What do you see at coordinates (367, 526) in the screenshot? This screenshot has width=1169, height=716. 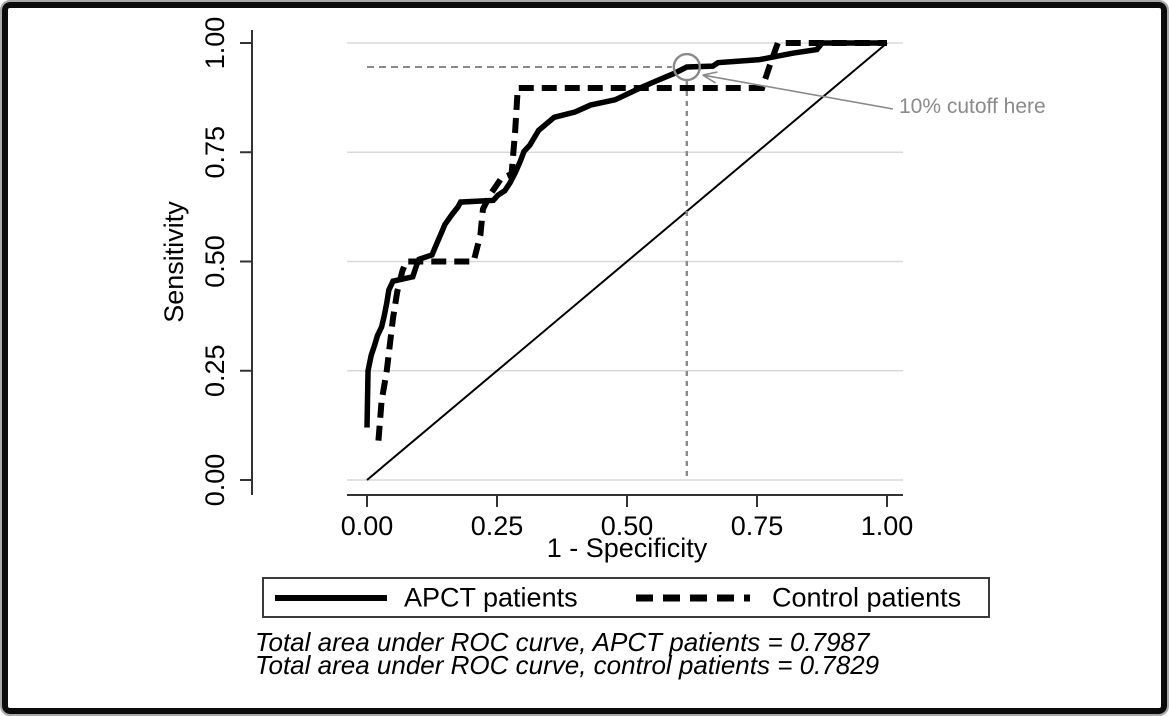 I see `x-tick-label: 0.00` at bounding box center [367, 526].